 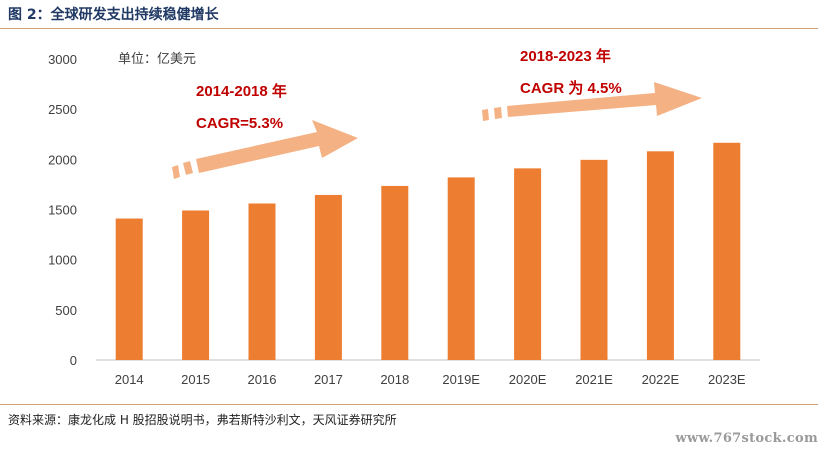 What do you see at coordinates (409, 404) in the screenshot?
I see `bottom-divider` at bounding box center [409, 404].